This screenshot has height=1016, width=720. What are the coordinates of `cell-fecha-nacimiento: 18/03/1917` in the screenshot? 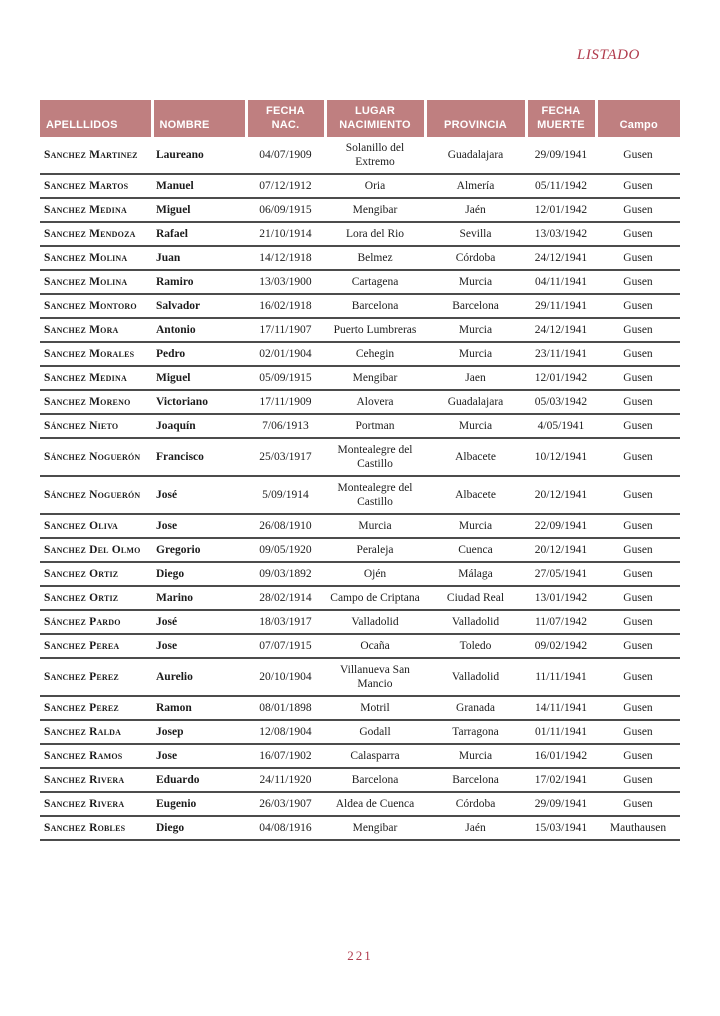 It's located at (285, 622).